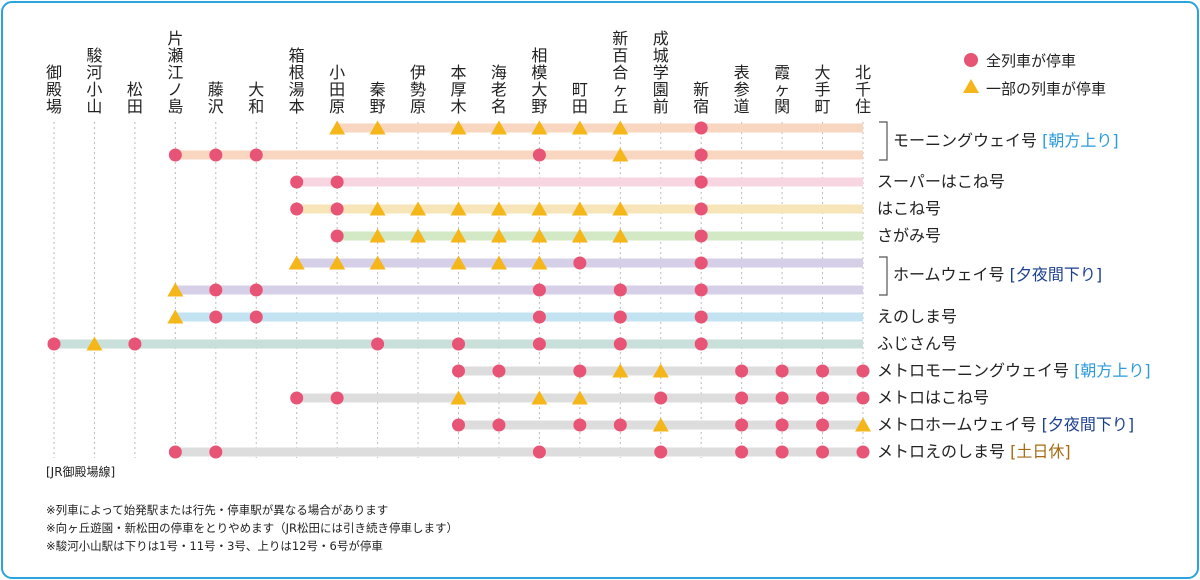 This screenshot has width=1200, height=580. Describe the element at coordinates (917, 316) in the screenshot. I see `service-label-enoshima: えのしま号` at that location.